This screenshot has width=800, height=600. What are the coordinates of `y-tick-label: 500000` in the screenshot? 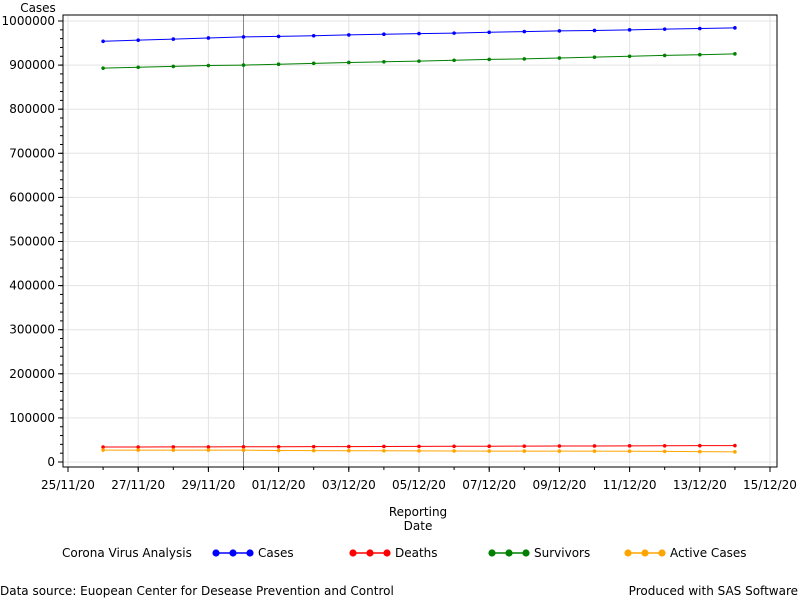 It's located at (32, 242).